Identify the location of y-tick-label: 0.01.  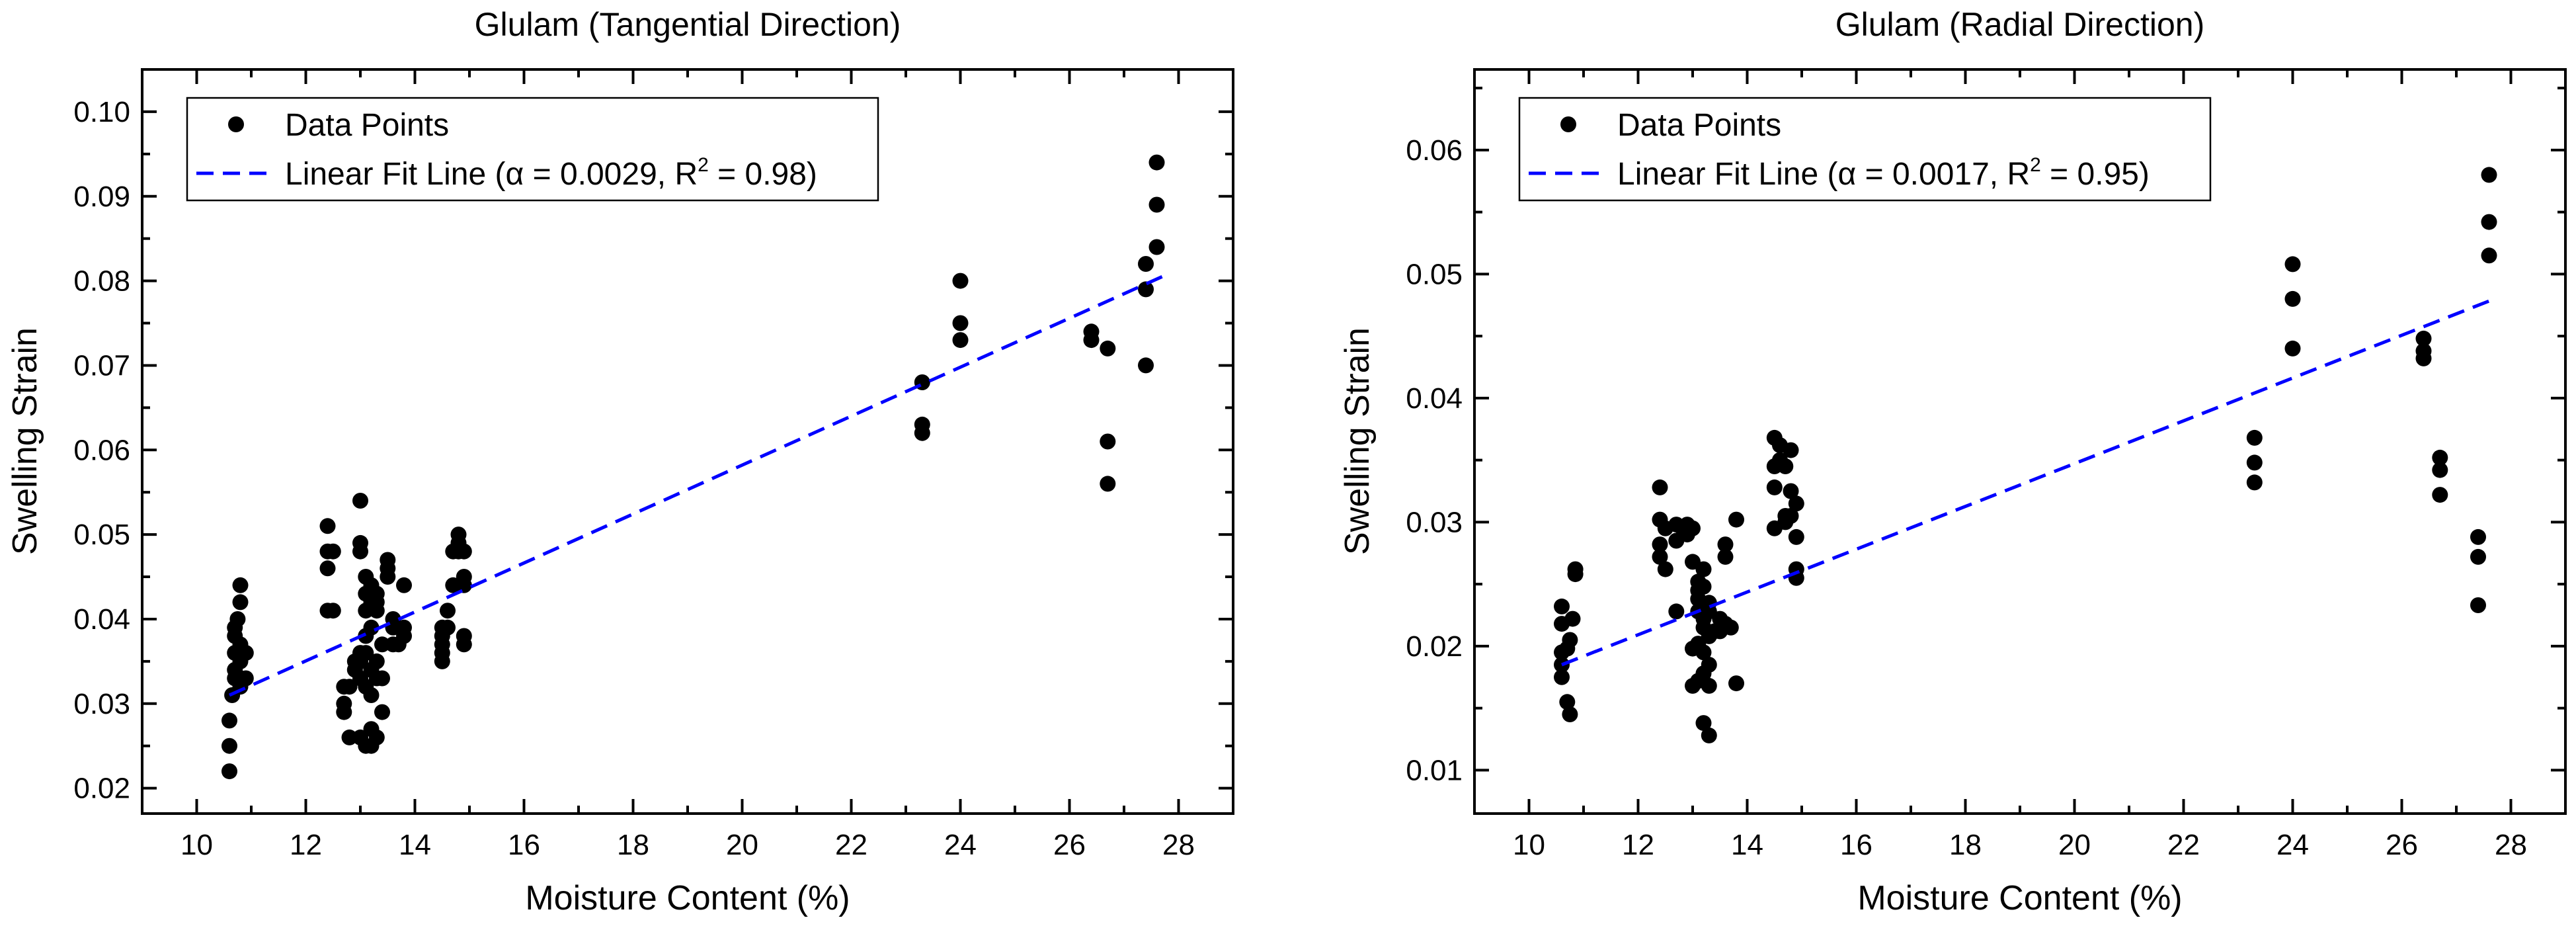
(1434, 770).